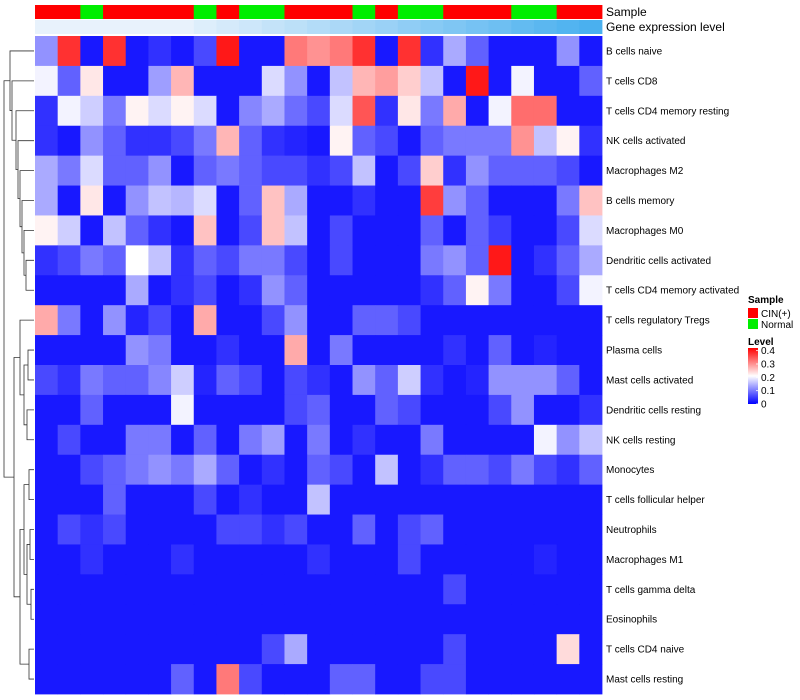 The image size is (800, 700). I want to click on legend-swatch-normal, so click(753, 324).